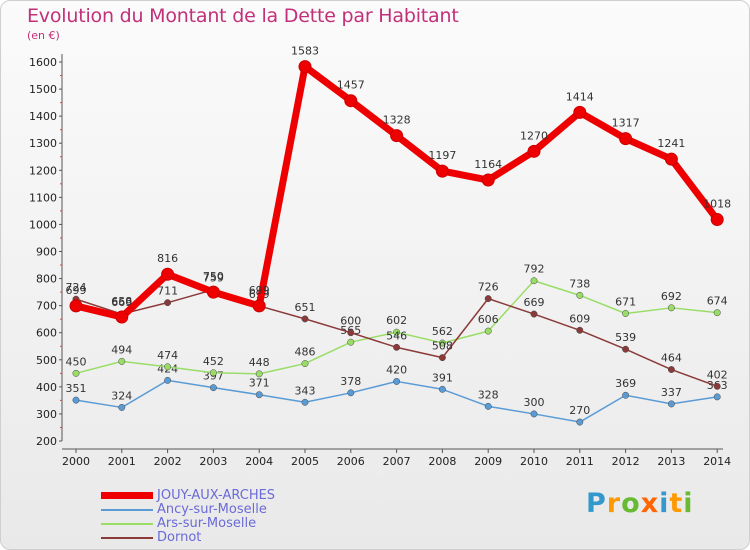  What do you see at coordinates (305, 51) in the screenshot?
I see `data-label: 1583` at bounding box center [305, 51].